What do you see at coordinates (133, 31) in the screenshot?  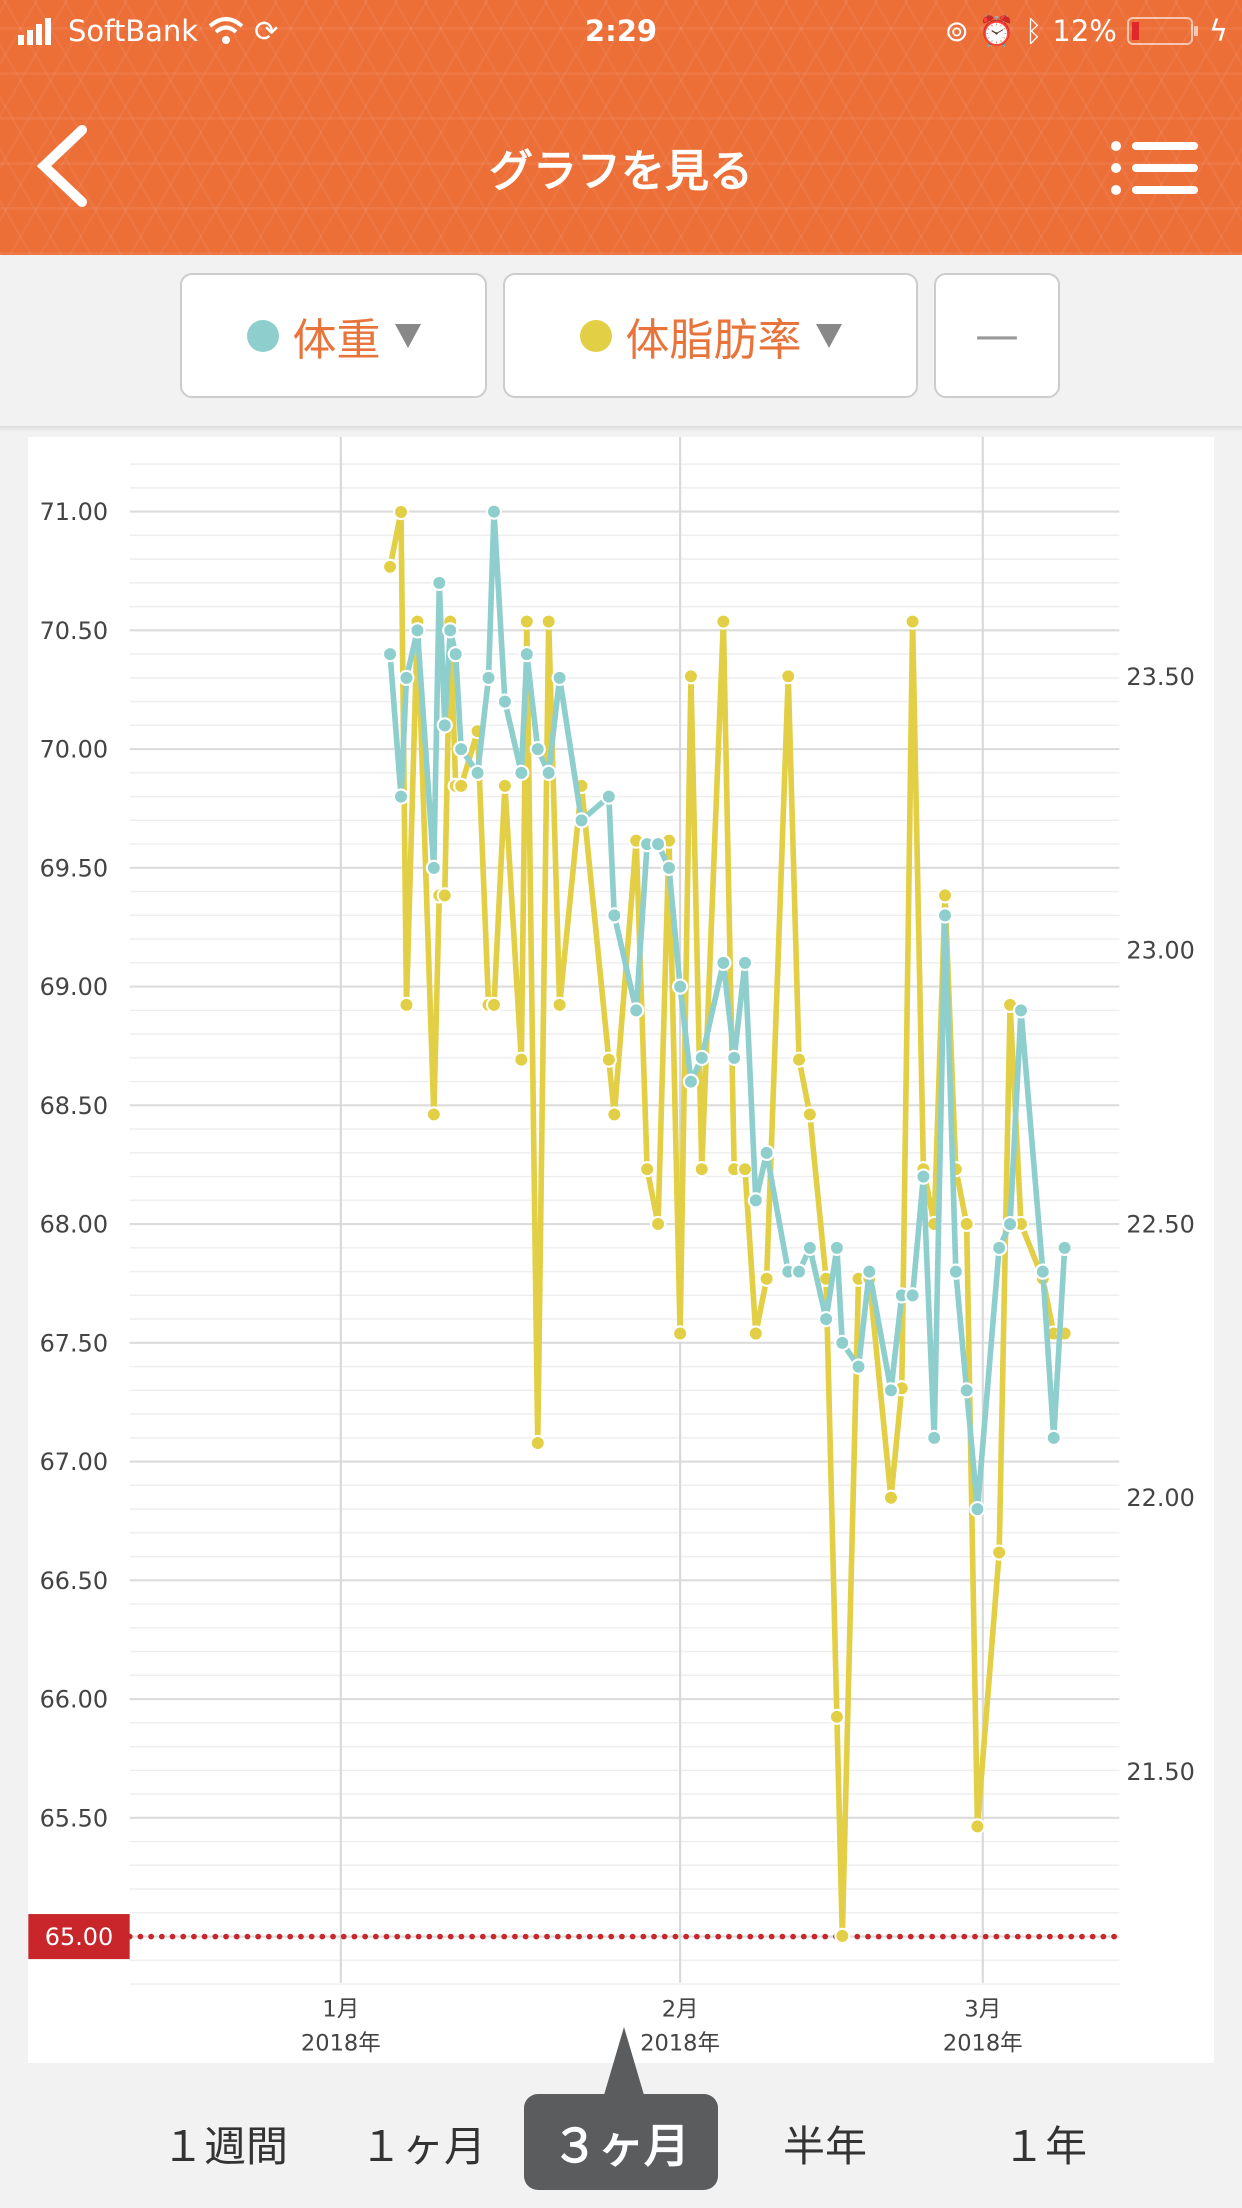 I see `carrier: SoftBank` at bounding box center [133, 31].